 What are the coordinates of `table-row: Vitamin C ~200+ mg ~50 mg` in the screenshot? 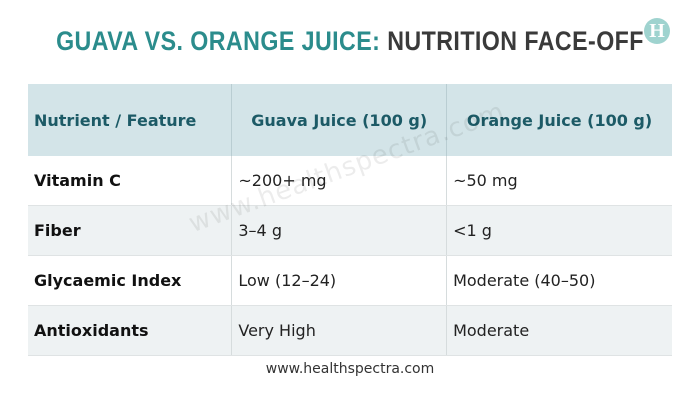 It's located at (350, 181).